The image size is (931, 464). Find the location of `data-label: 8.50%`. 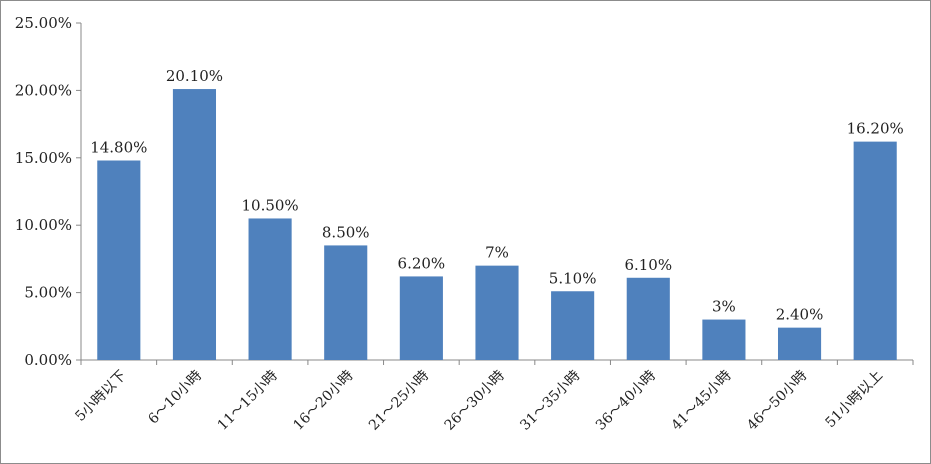

data-label: 8.50% is located at coordinates (346, 232).